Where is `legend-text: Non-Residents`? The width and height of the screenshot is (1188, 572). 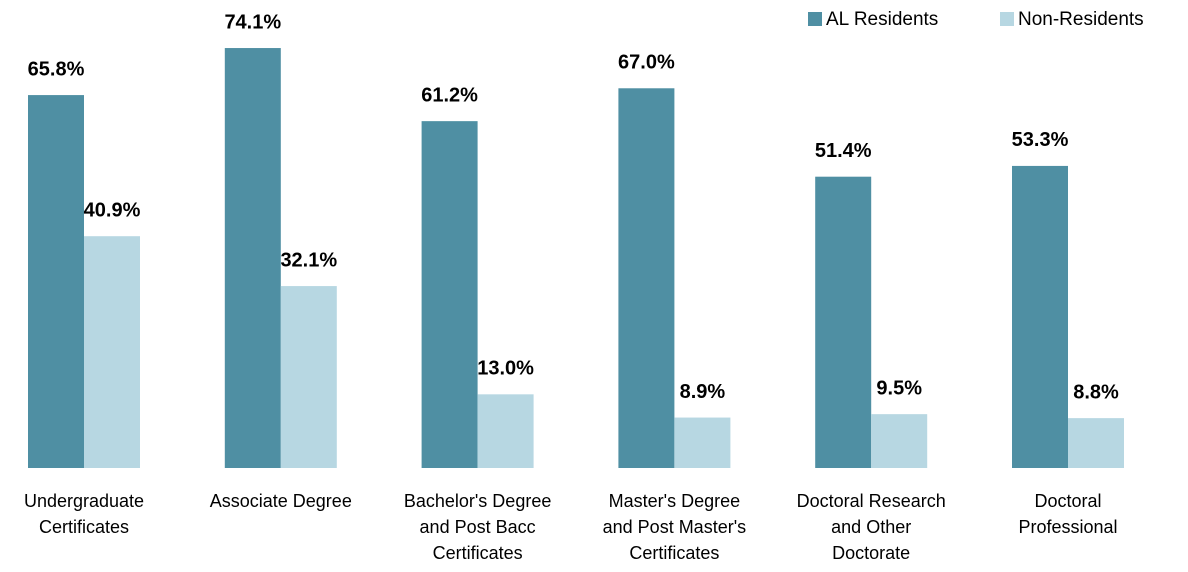
legend-text: Non-Residents is located at coordinates (1081, 19).